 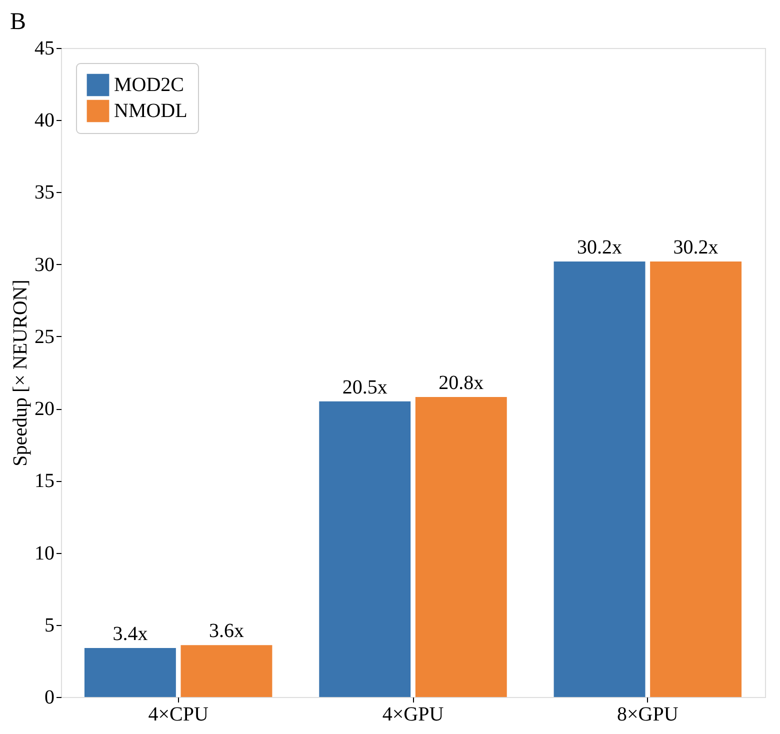 What do you see at coordinates (365, 387) in the screenshot?
I see `data-label: 20.5x` at bounding box center [365, 387].